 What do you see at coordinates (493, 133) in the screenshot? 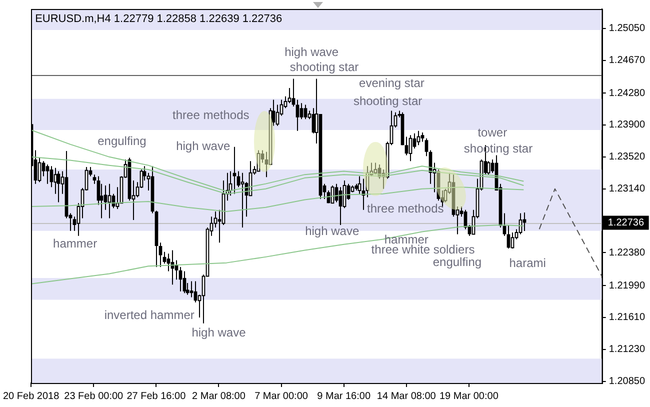
I see `annotation: tower` at bounding box center [493, 133].